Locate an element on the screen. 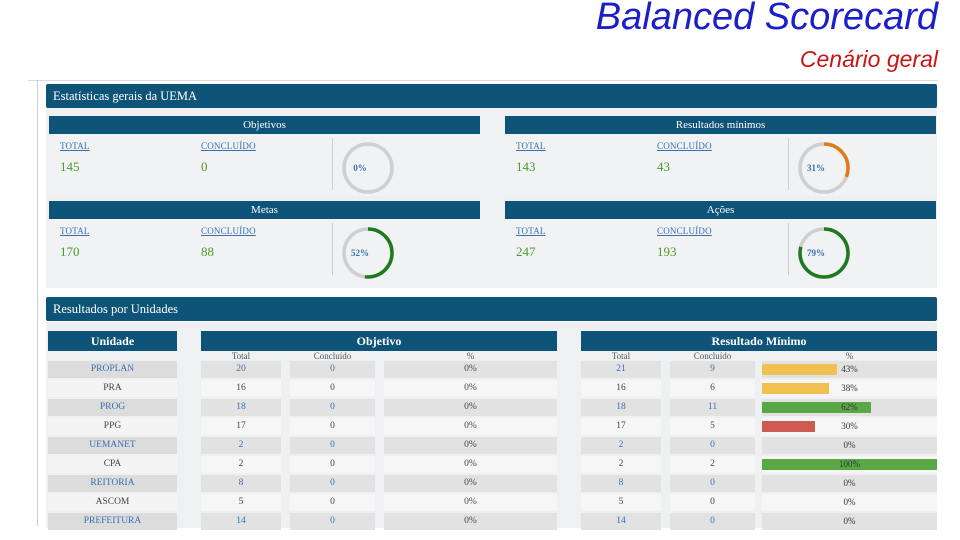 Image resolution: width=960 pixels, height=540 pixels. objective-total: 14 is located at coordinates (241, 521).